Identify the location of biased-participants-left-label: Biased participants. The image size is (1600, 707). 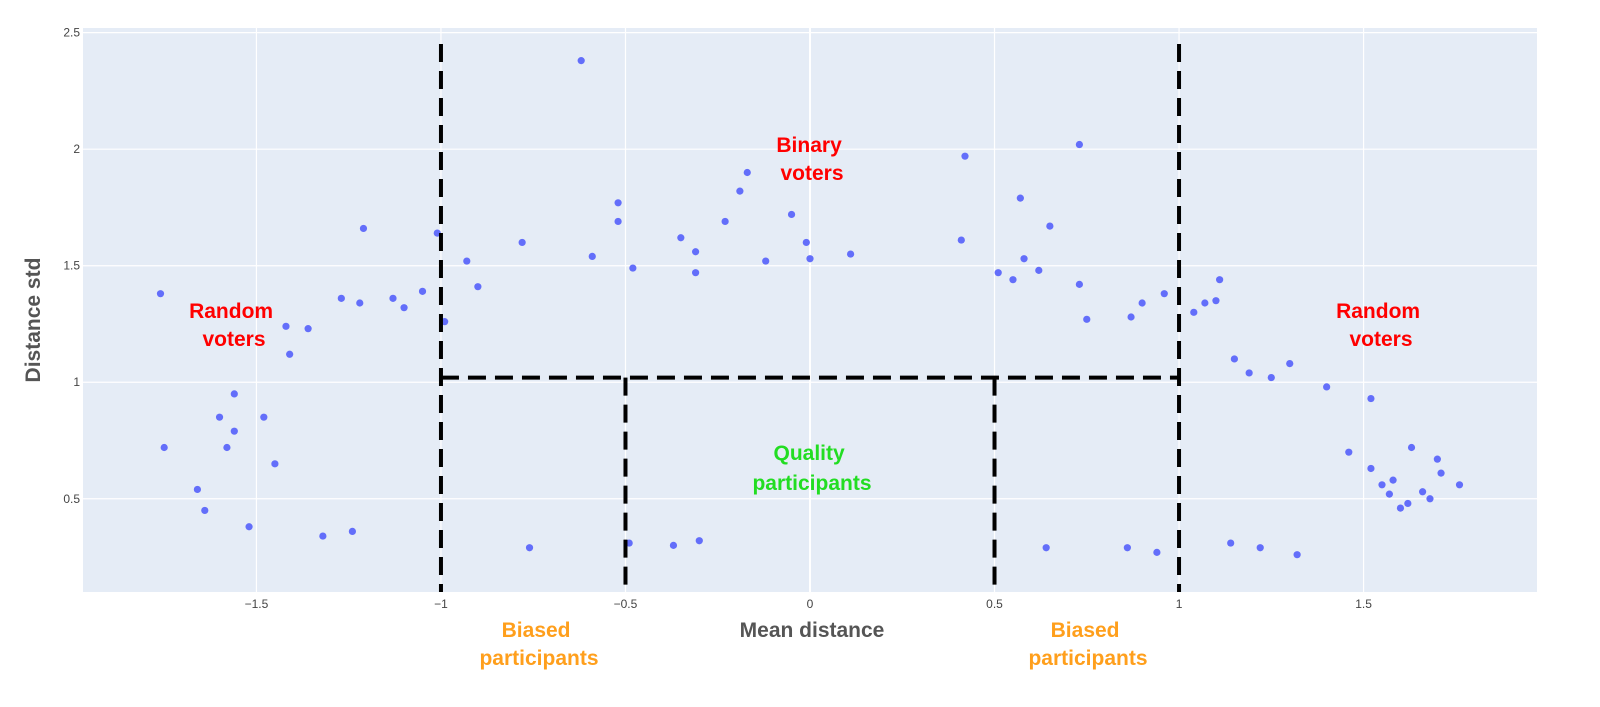
(538, 644).